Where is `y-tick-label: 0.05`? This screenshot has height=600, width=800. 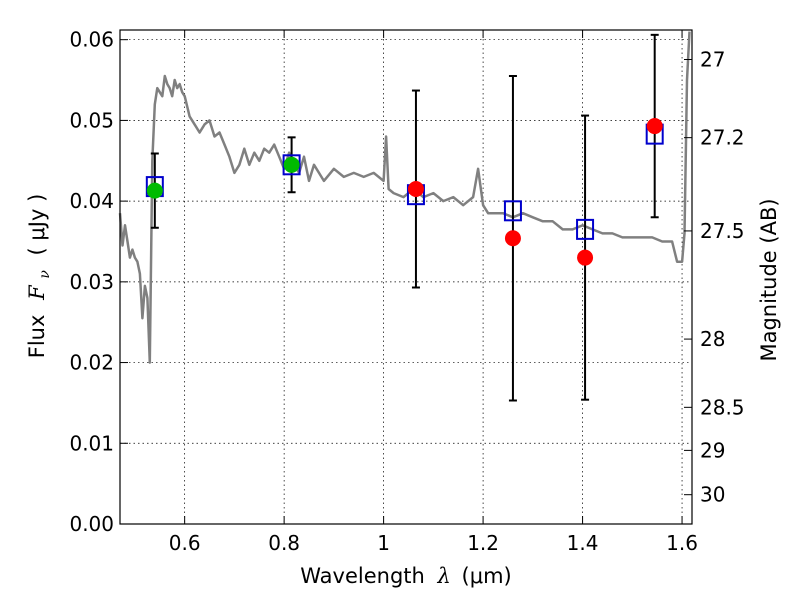 y-tick-label: 0.05 is located at coordinates (91, 120).